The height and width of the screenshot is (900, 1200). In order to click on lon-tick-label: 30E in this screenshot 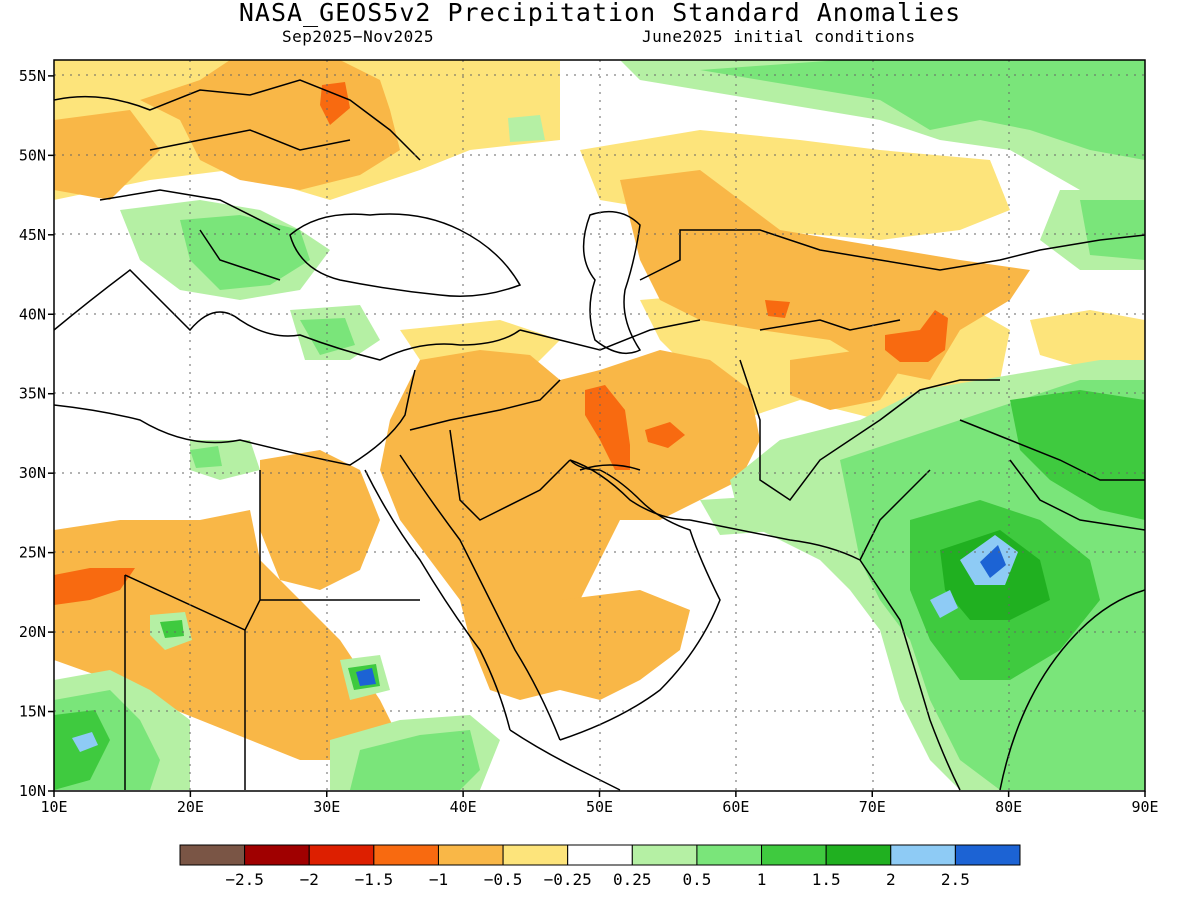, I will do `click(326, 807)`.